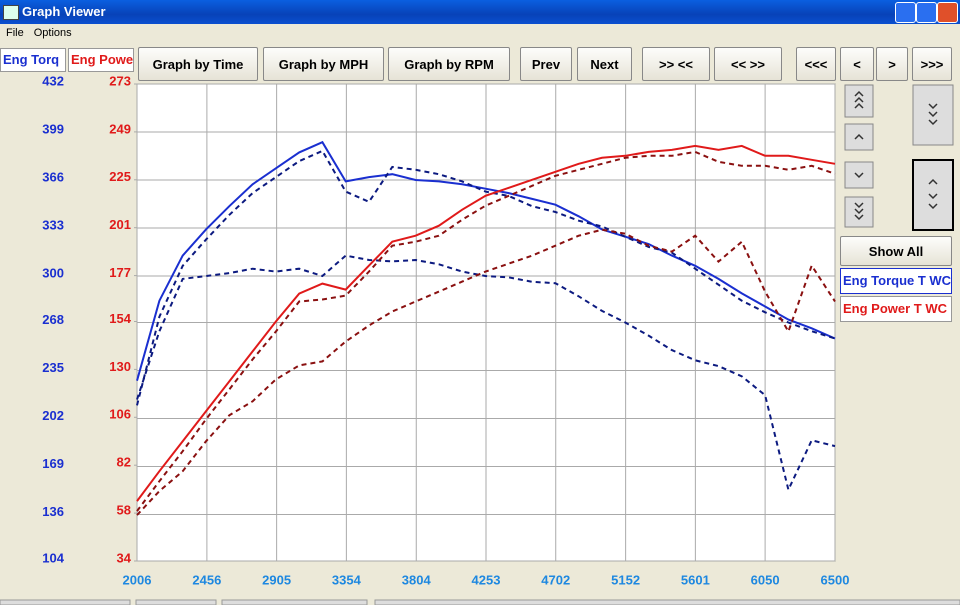 The width and height of the screenshot is (960, 605). What do you see at coordinates (120, 414) in the screenshot?
I see `y2-tick-label: 106` at bounding box center [120, 414].